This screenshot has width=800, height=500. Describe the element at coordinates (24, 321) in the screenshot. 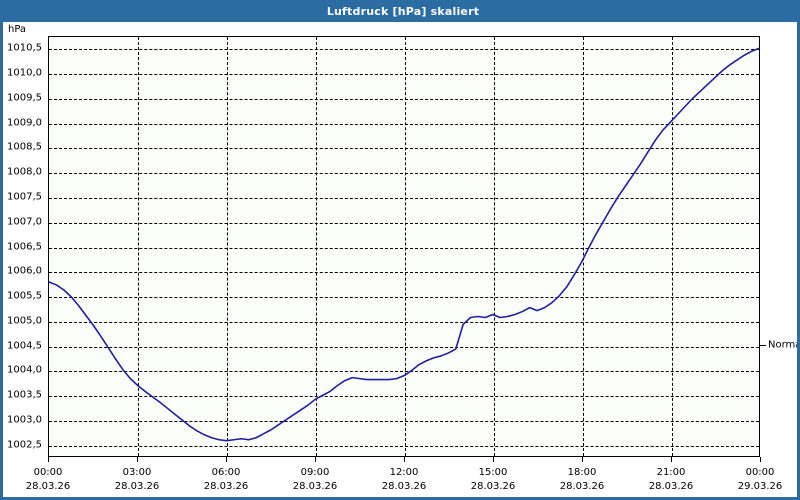

I see `y-axis-tick-label: 1005,0` at that location.